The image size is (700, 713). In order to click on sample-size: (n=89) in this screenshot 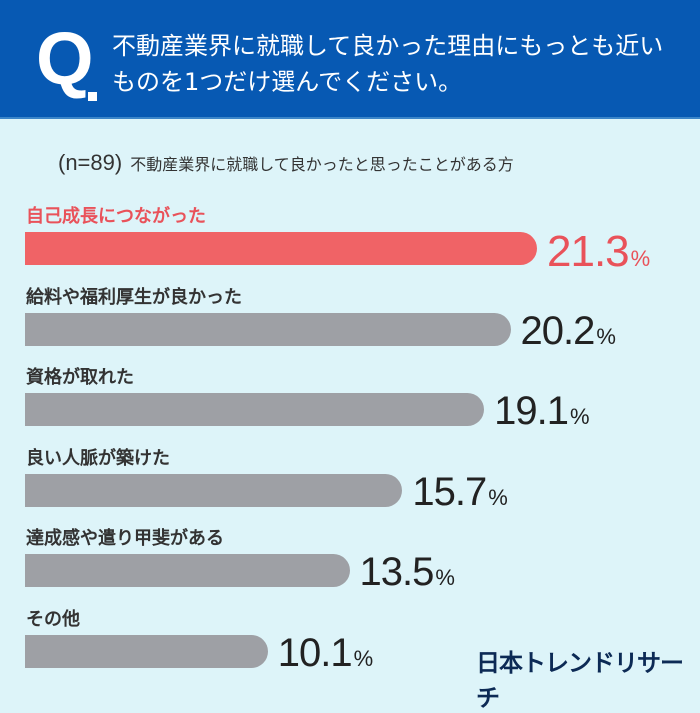, I will do `click(90, 162)`.